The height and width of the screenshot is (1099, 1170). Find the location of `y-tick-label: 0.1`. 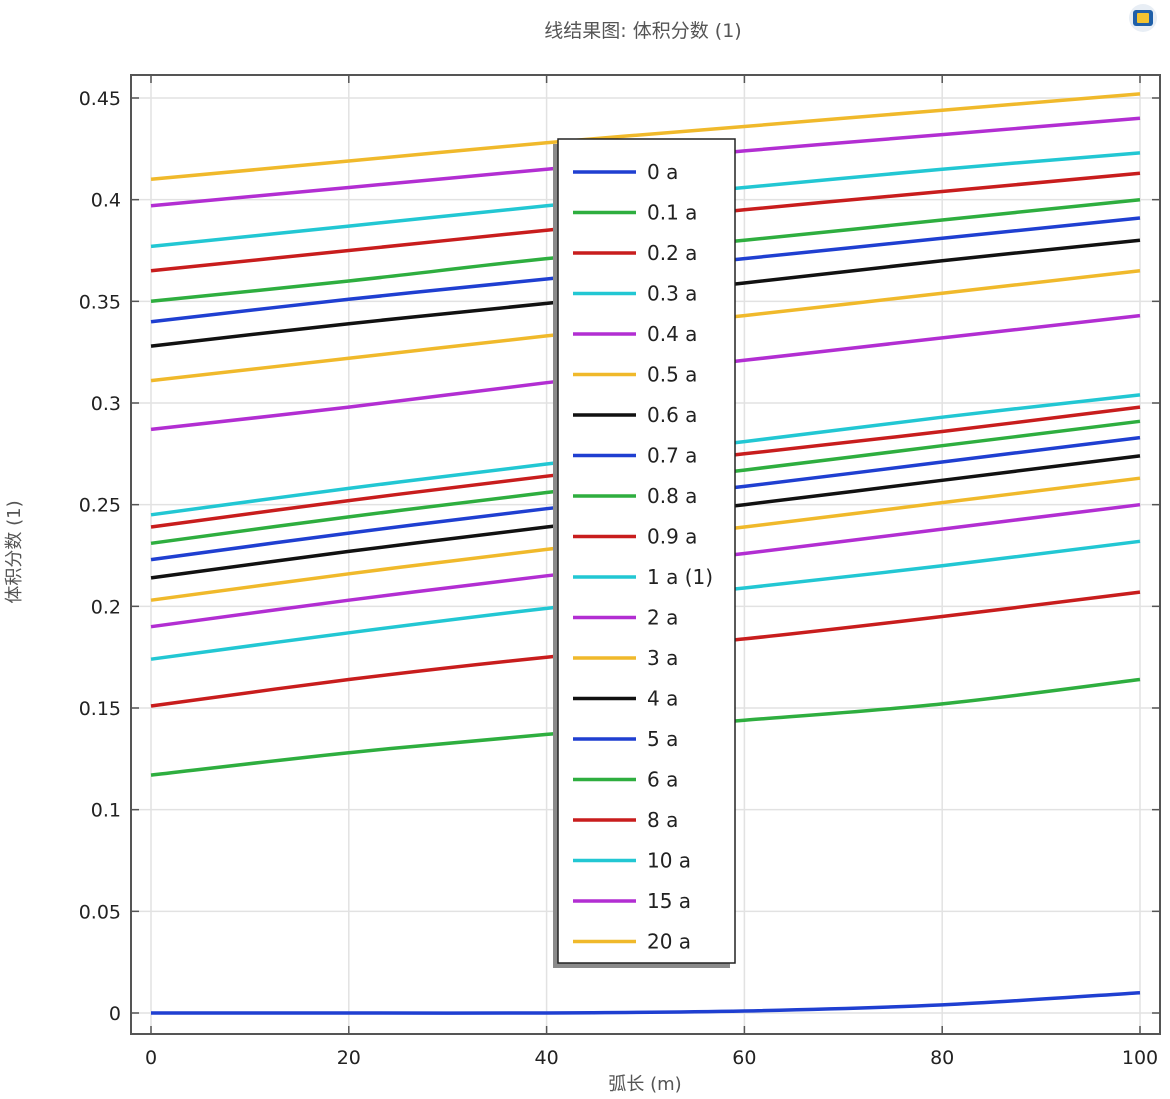

y-tick-label: 0.1 is located at coordinates (106, 811).